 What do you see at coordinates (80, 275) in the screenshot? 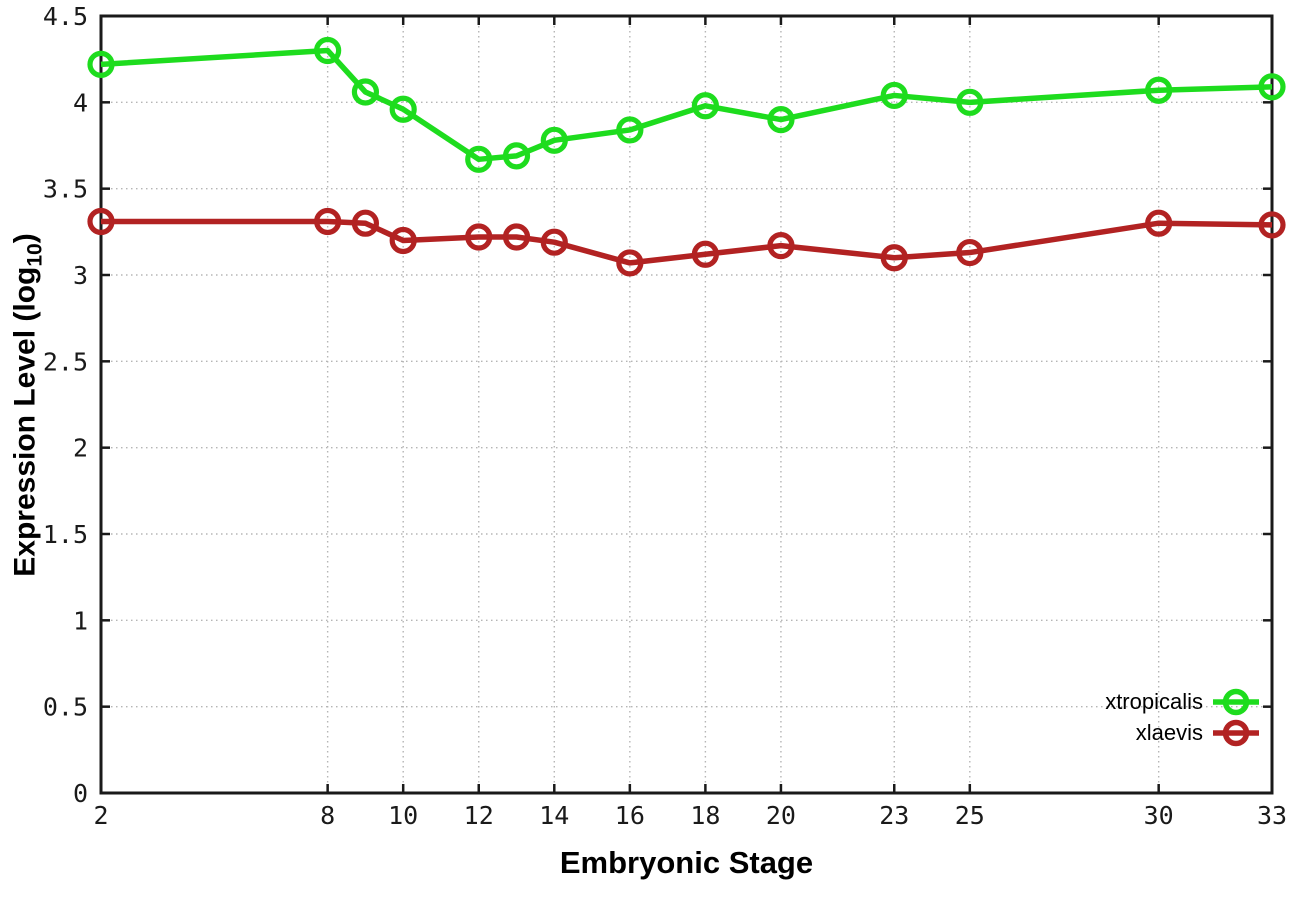
I see `y-tick-label: 3` at bounding box center [80, 275].